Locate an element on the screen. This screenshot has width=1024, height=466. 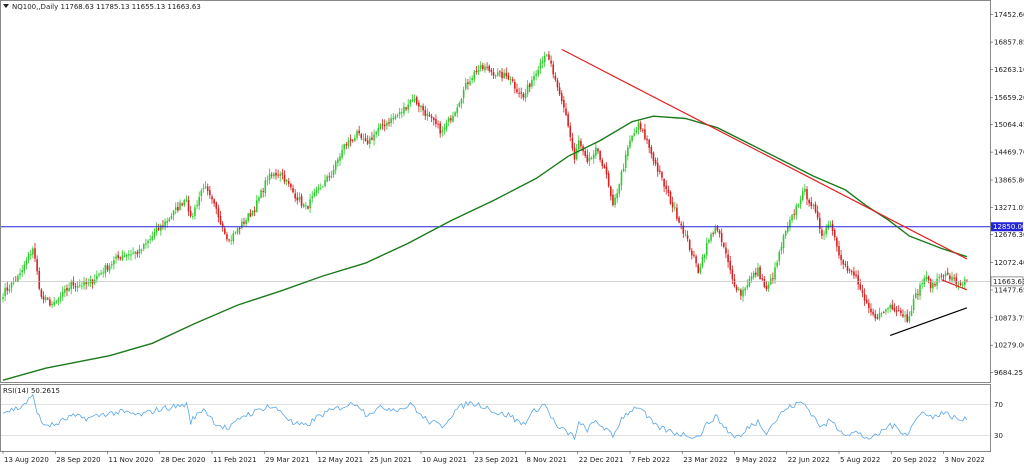
time-tick-label: 28 Dec 2020 is located at coordinates (183, 460).